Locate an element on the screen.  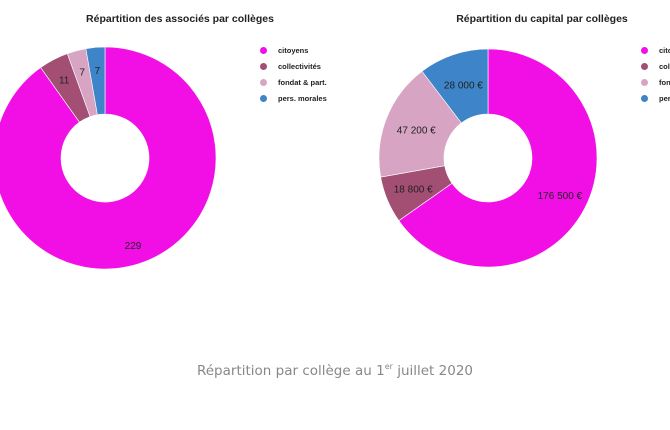
data-label-fondat: 7 is located at coordinates (82, 72).